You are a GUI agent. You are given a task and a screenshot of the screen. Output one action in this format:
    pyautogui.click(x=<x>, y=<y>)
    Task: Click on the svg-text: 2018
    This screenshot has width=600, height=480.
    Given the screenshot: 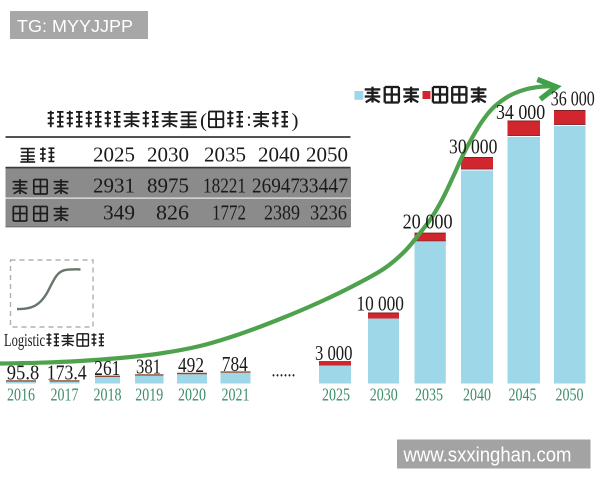 What is the action you would take?
    pyautogui.click(x=108, y=395)
    